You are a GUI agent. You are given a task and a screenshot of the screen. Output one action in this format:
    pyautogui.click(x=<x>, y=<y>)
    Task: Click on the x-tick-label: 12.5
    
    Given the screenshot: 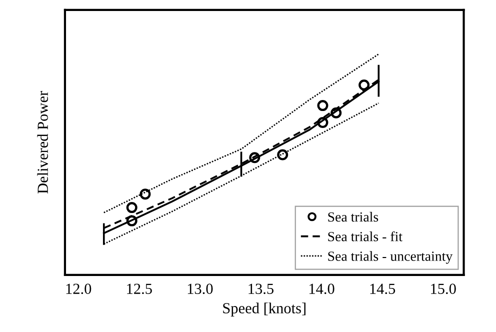 What is the action you would take?
    pyautogui.click(x=139, y=289)
    